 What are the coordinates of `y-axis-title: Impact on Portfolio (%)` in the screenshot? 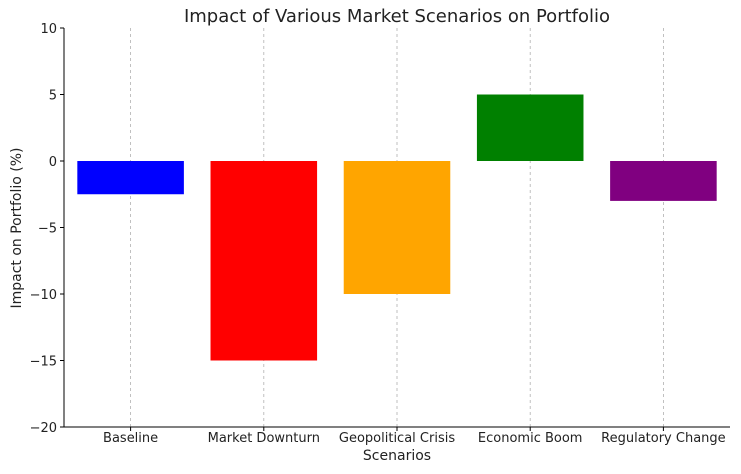 It's located at (17, 227).